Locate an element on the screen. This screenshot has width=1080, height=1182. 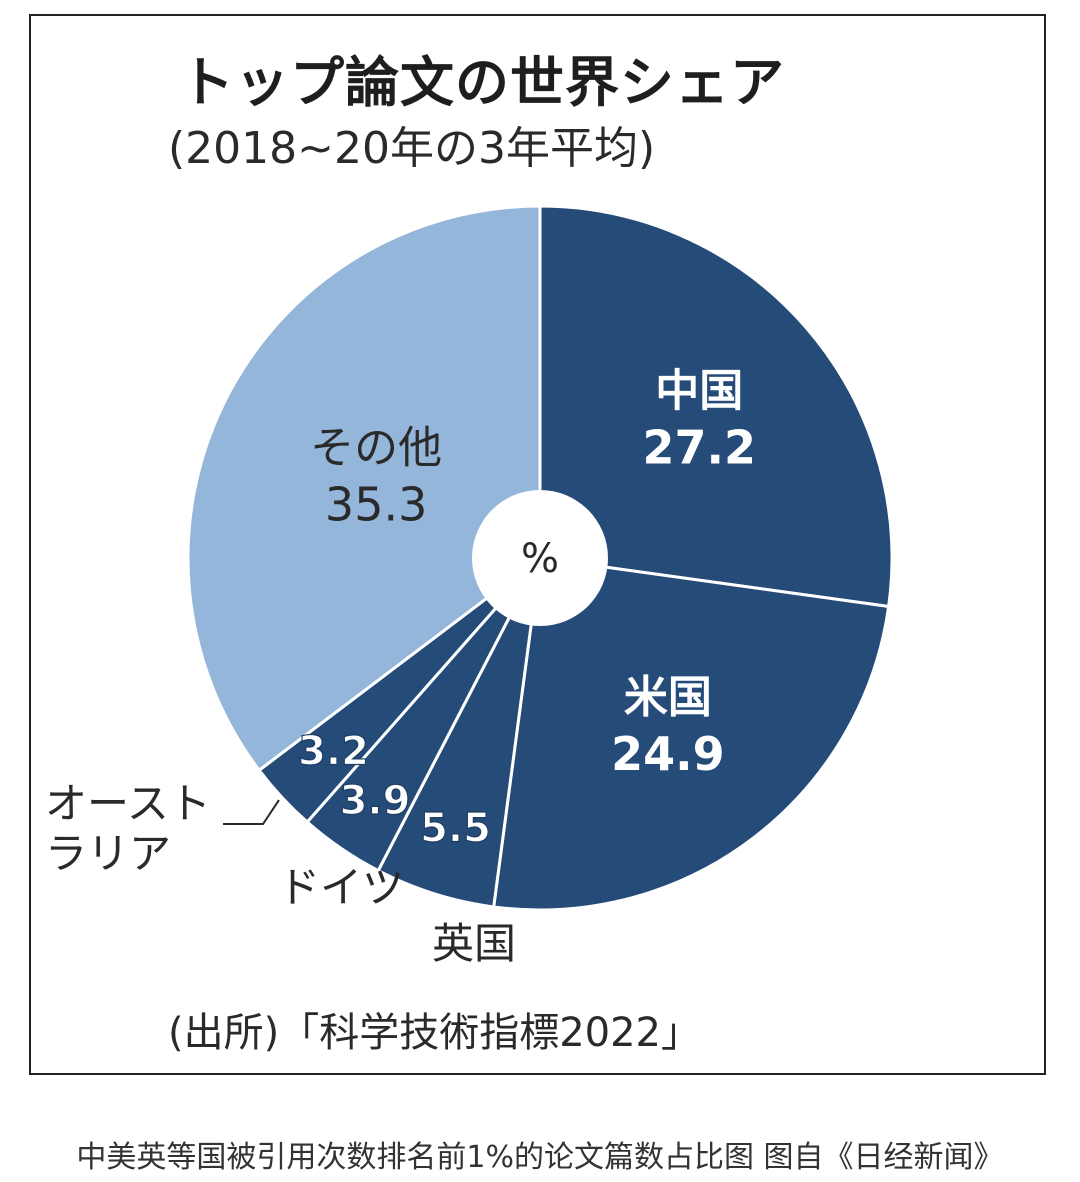
slice-usa is located at coordinates (691, 734).